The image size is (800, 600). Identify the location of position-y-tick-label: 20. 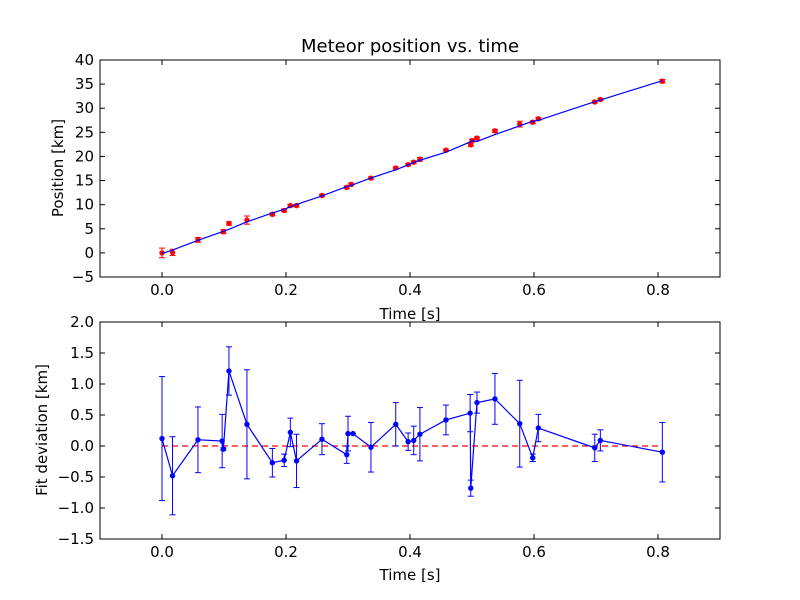
(84, 156).